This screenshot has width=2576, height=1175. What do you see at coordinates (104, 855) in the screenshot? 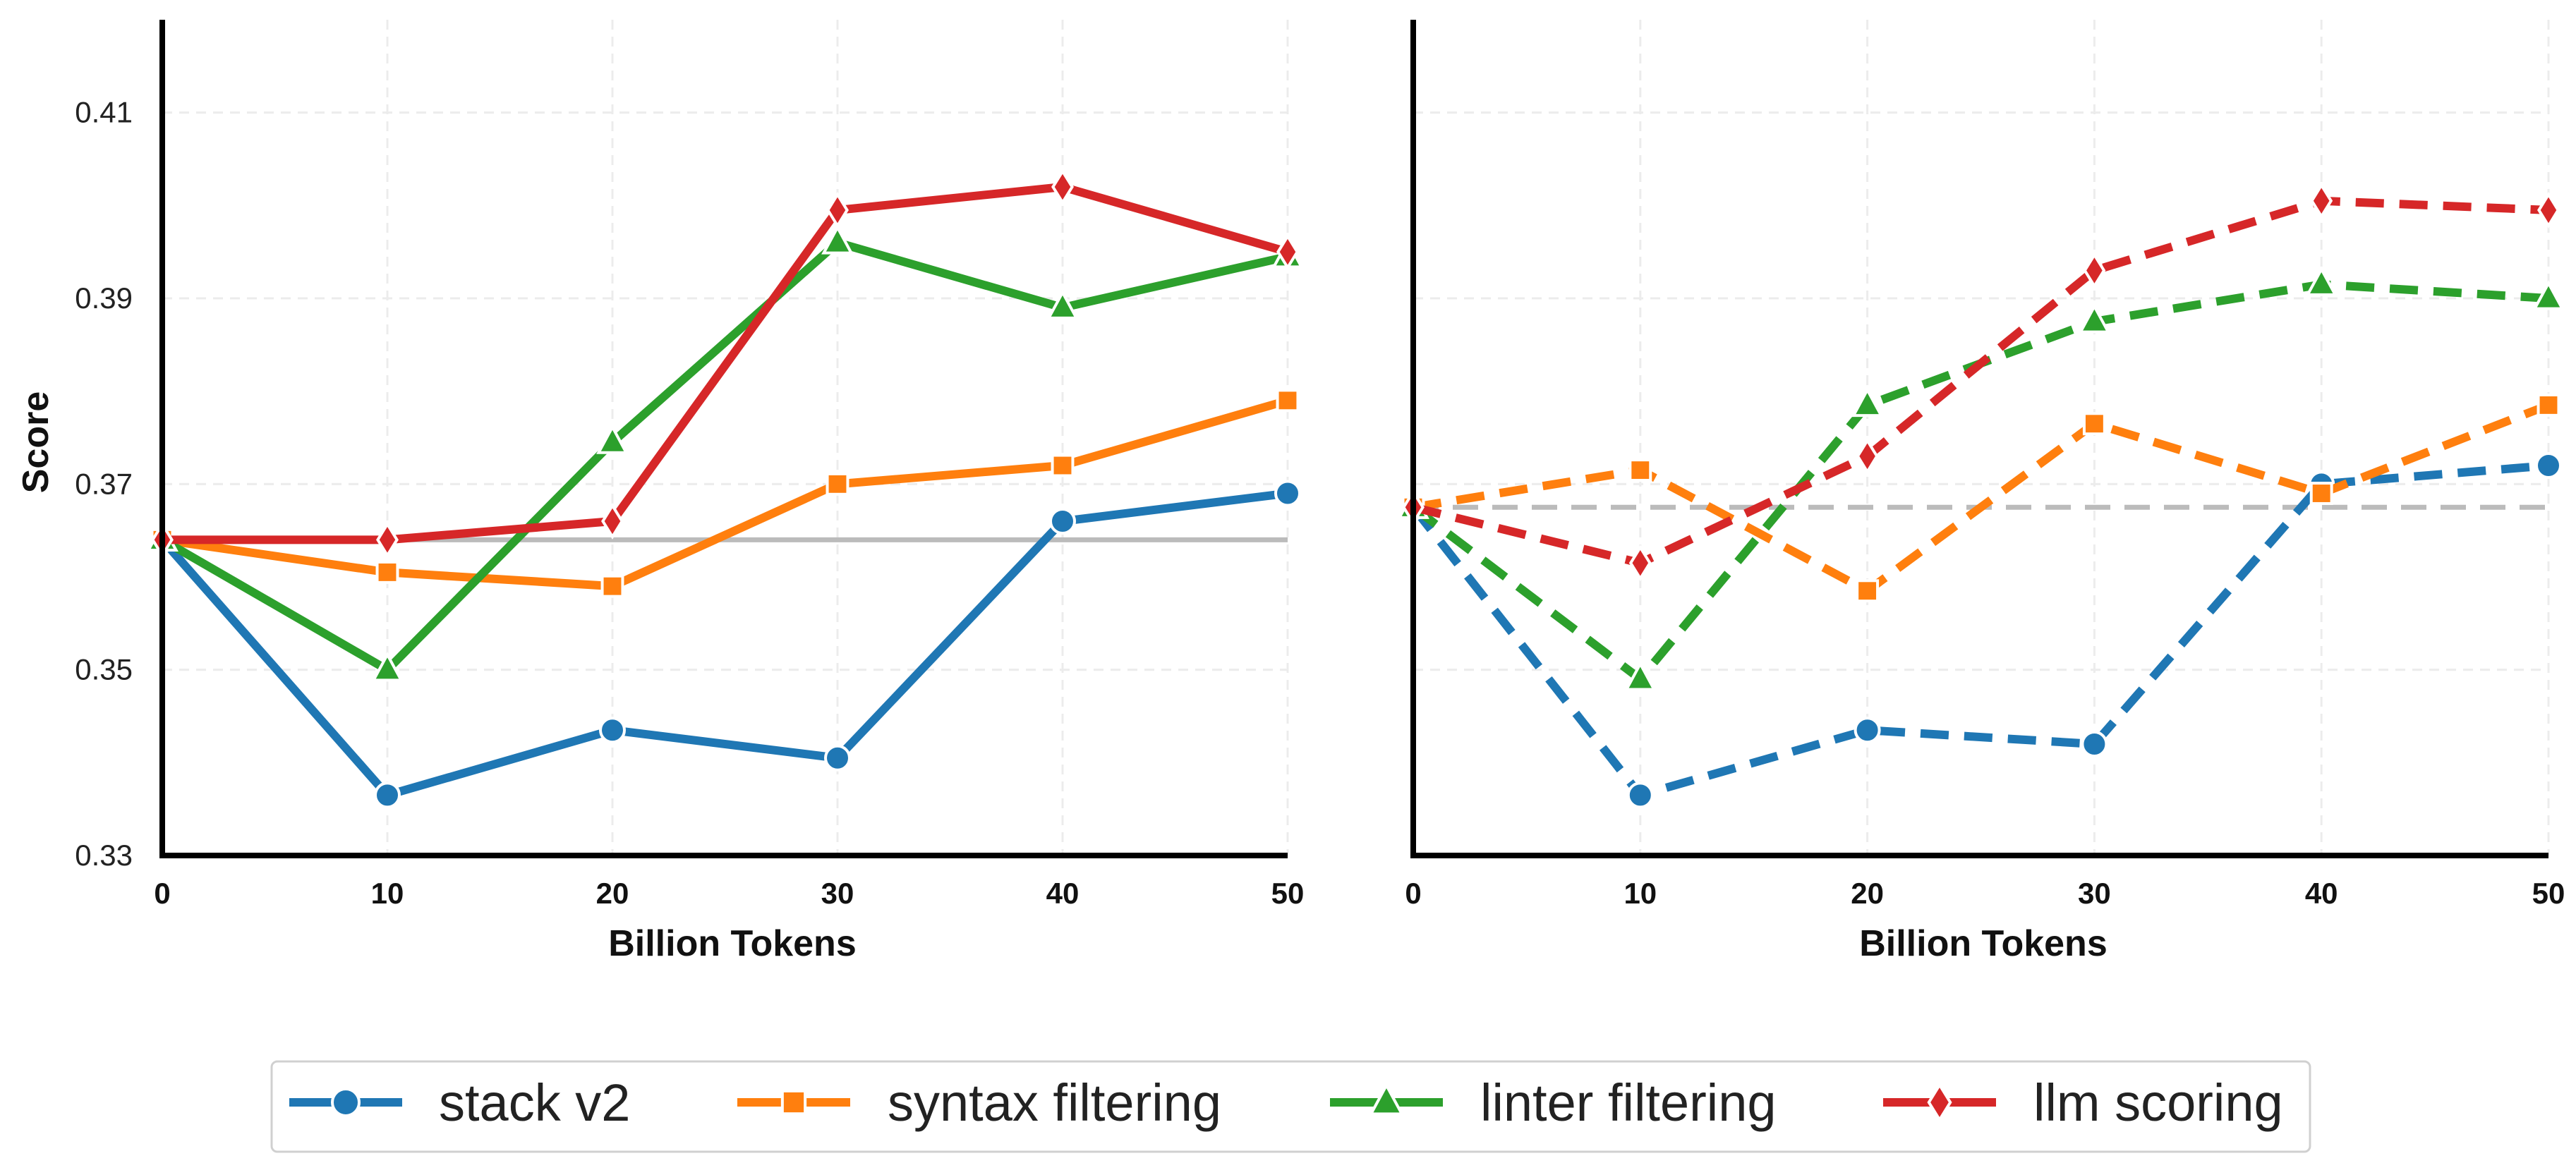
I see `left-ytick-0.33: 0.33` at bounding box center [104, 855].